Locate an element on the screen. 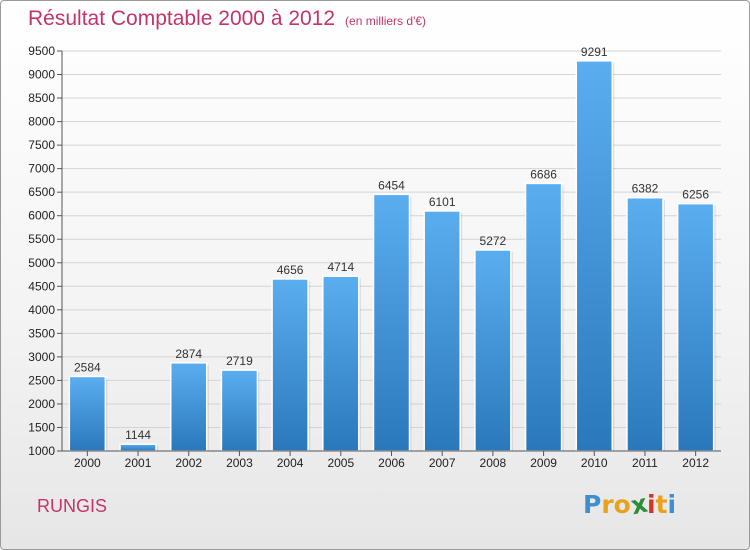 The image size is (750, 550). x-tick-label-2002: 2002 is located at coordinates (188, 463).